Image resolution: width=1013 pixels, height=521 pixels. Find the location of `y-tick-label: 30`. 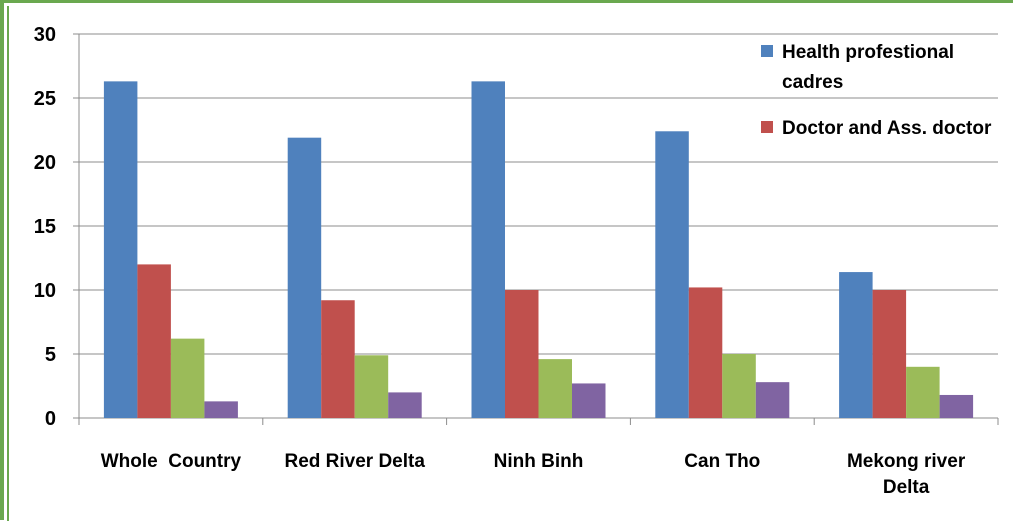

y-tick-label: 30 is located at coordinates (45, 35).